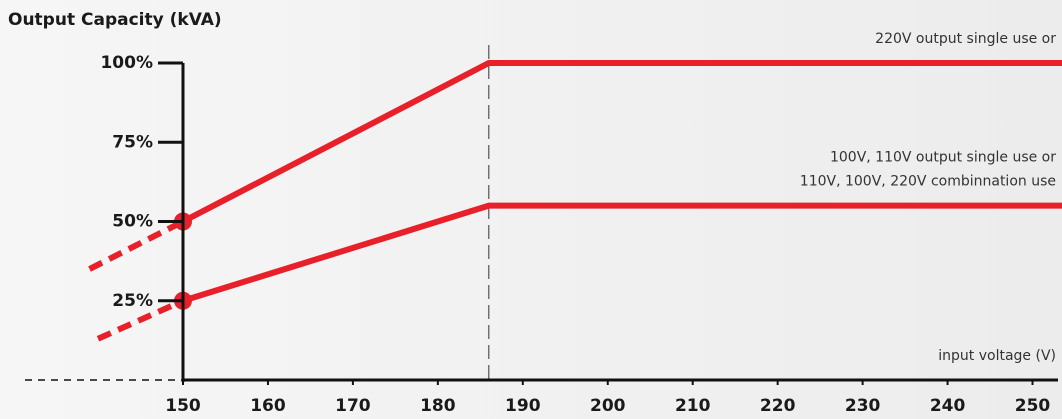  Describe the element at coordinates (132, 222) in the screenshot. I see `y-tick-label: 50%` at that location.